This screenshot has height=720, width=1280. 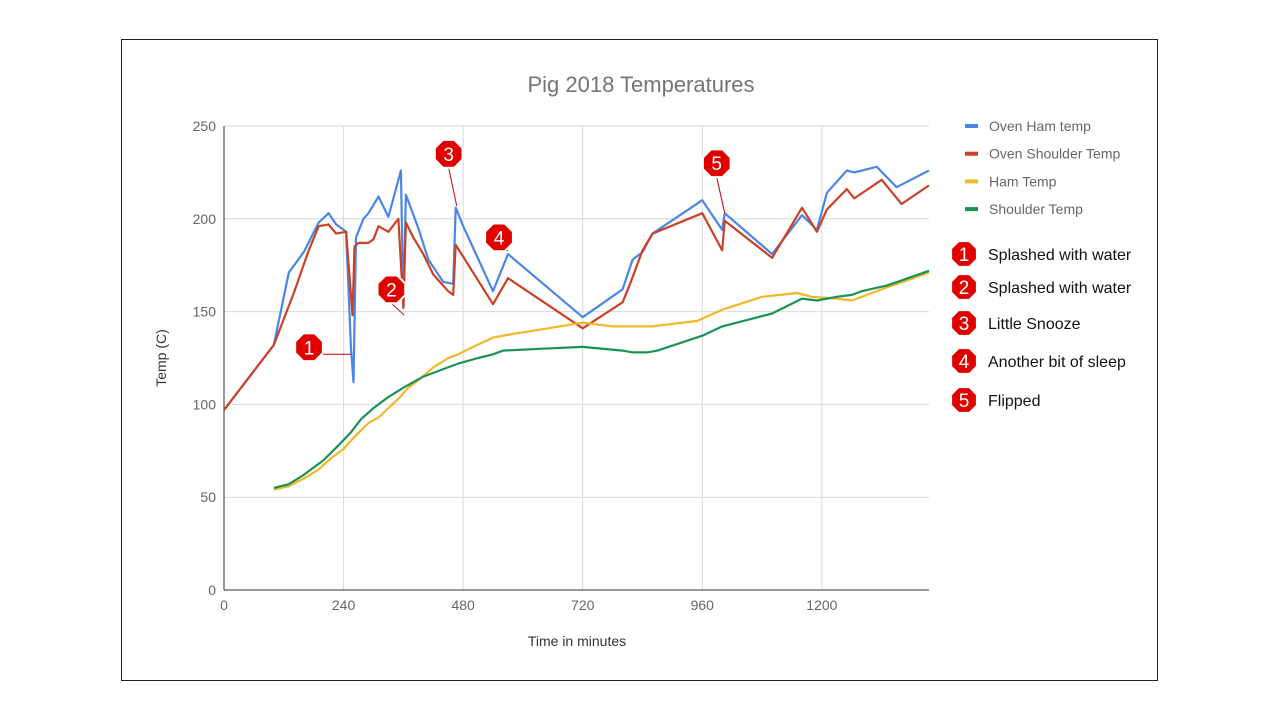 I want to click on callout-number: 3, so click(x=448, y=155).